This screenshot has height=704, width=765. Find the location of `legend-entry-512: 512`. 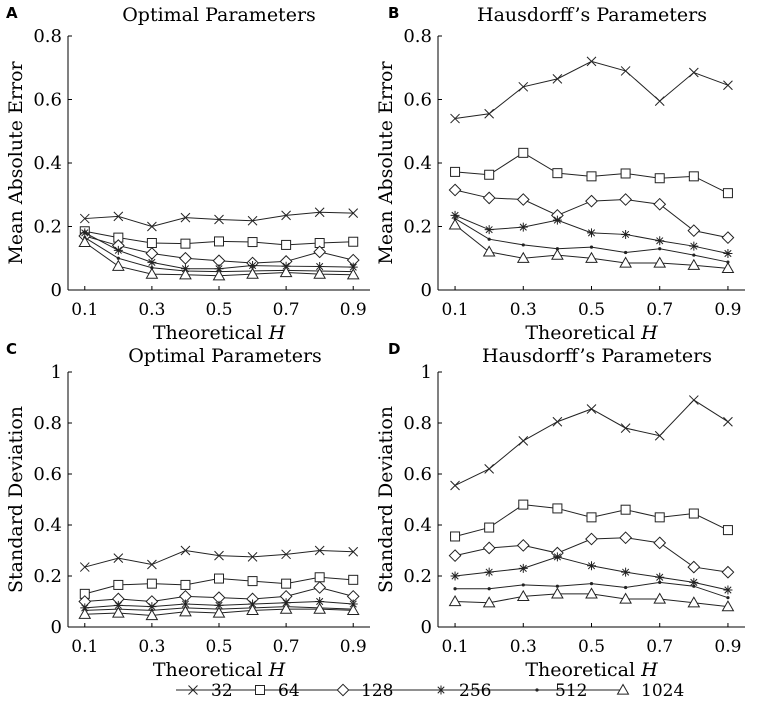

legend-entry-512: 512 is located at coordinates (561, 691).